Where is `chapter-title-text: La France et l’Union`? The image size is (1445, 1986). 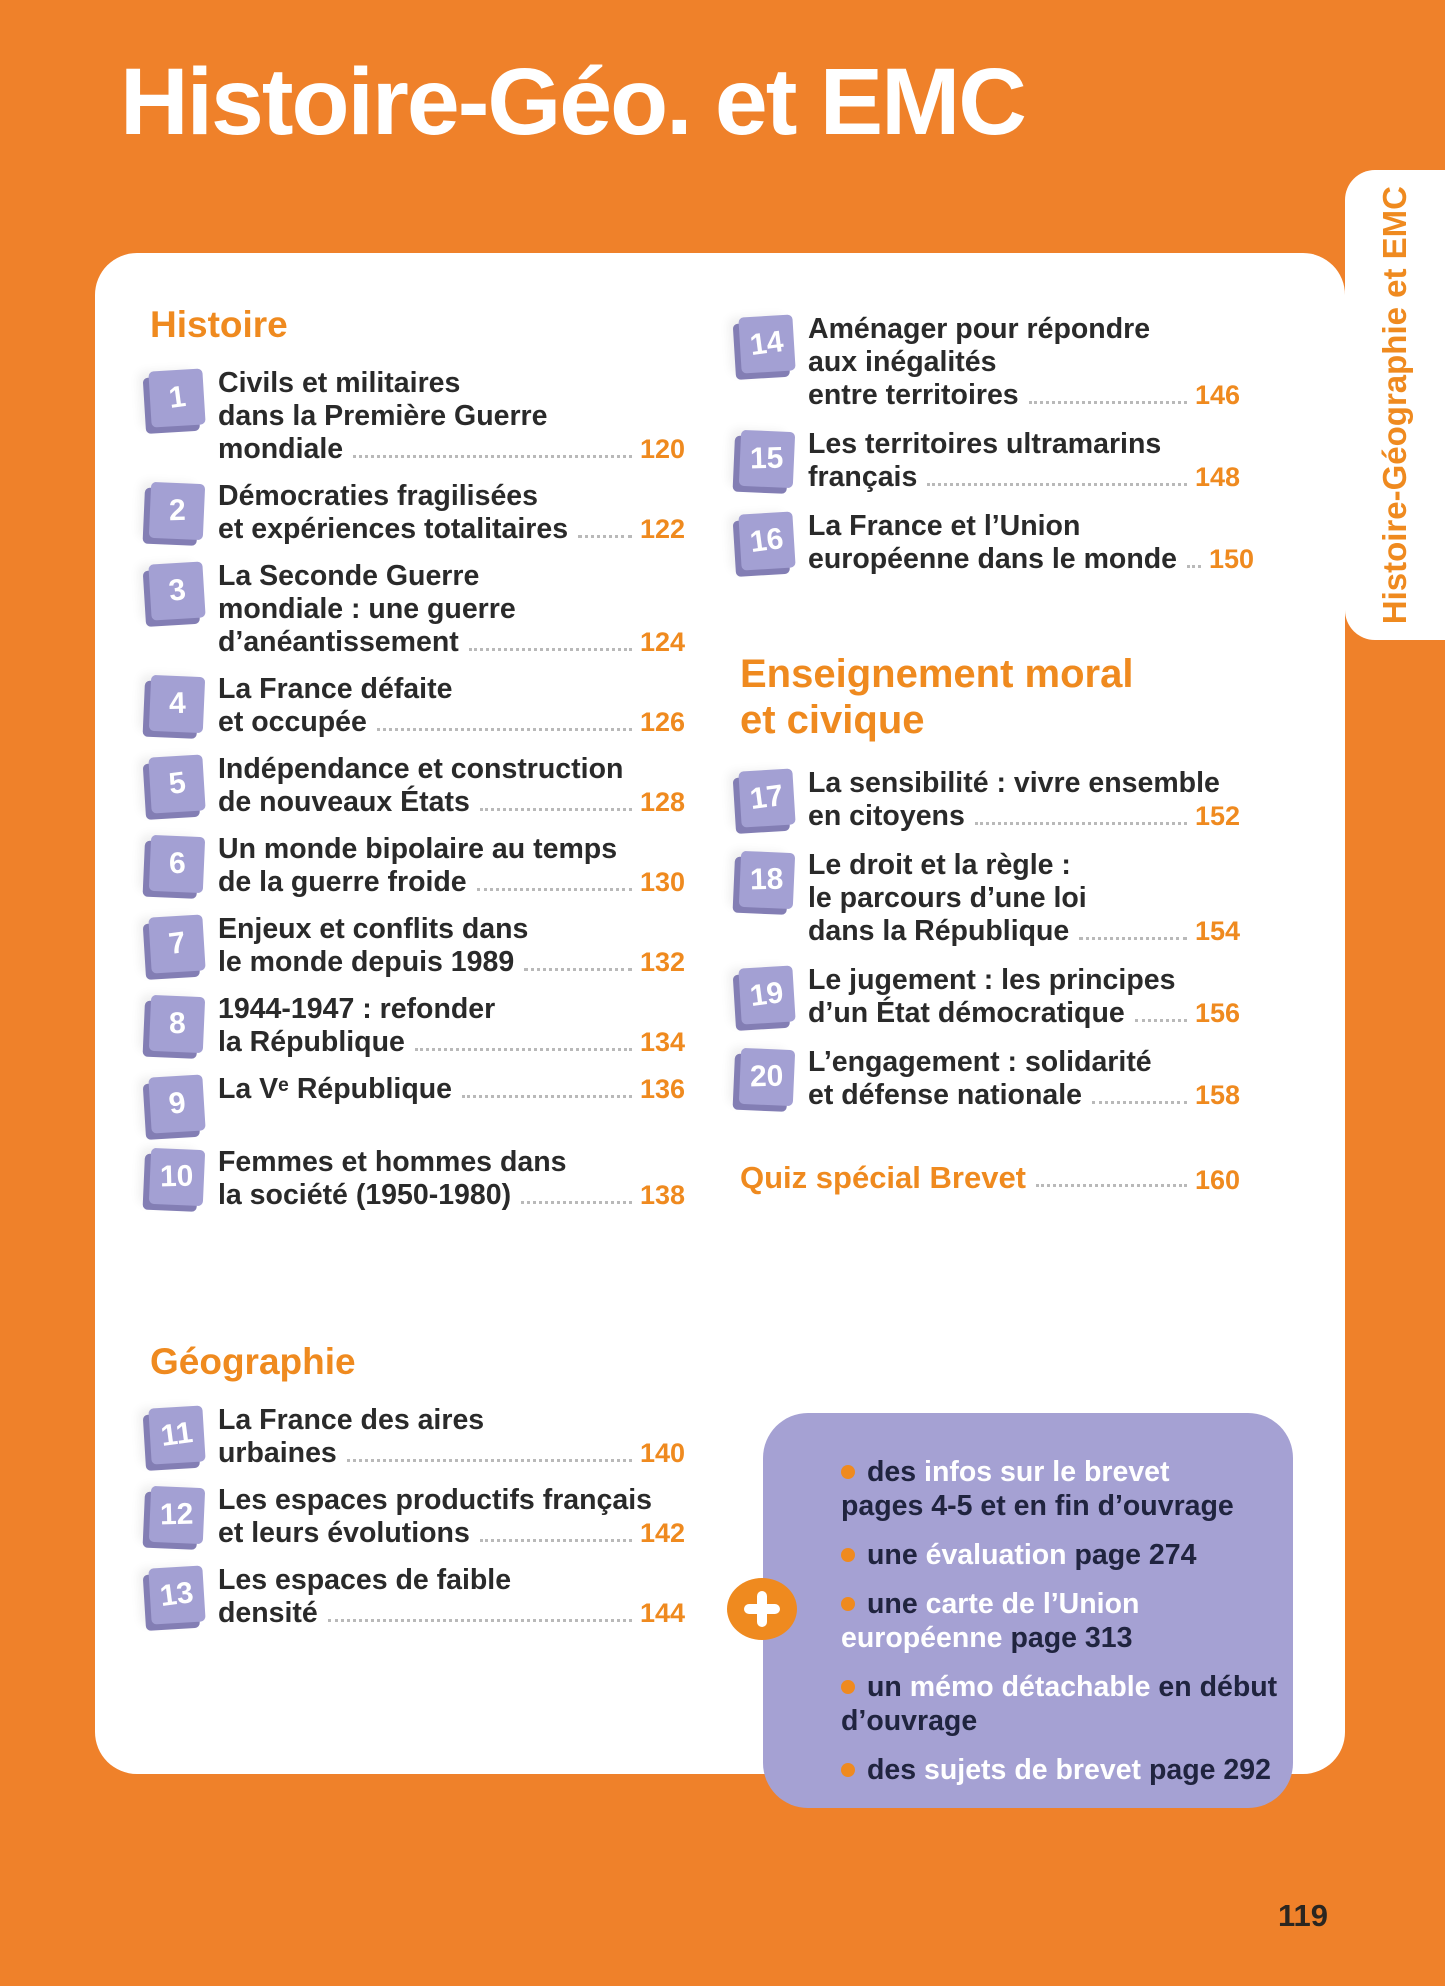
chapter-title-text: La France et l’Union is located at coordinates (944, 526).